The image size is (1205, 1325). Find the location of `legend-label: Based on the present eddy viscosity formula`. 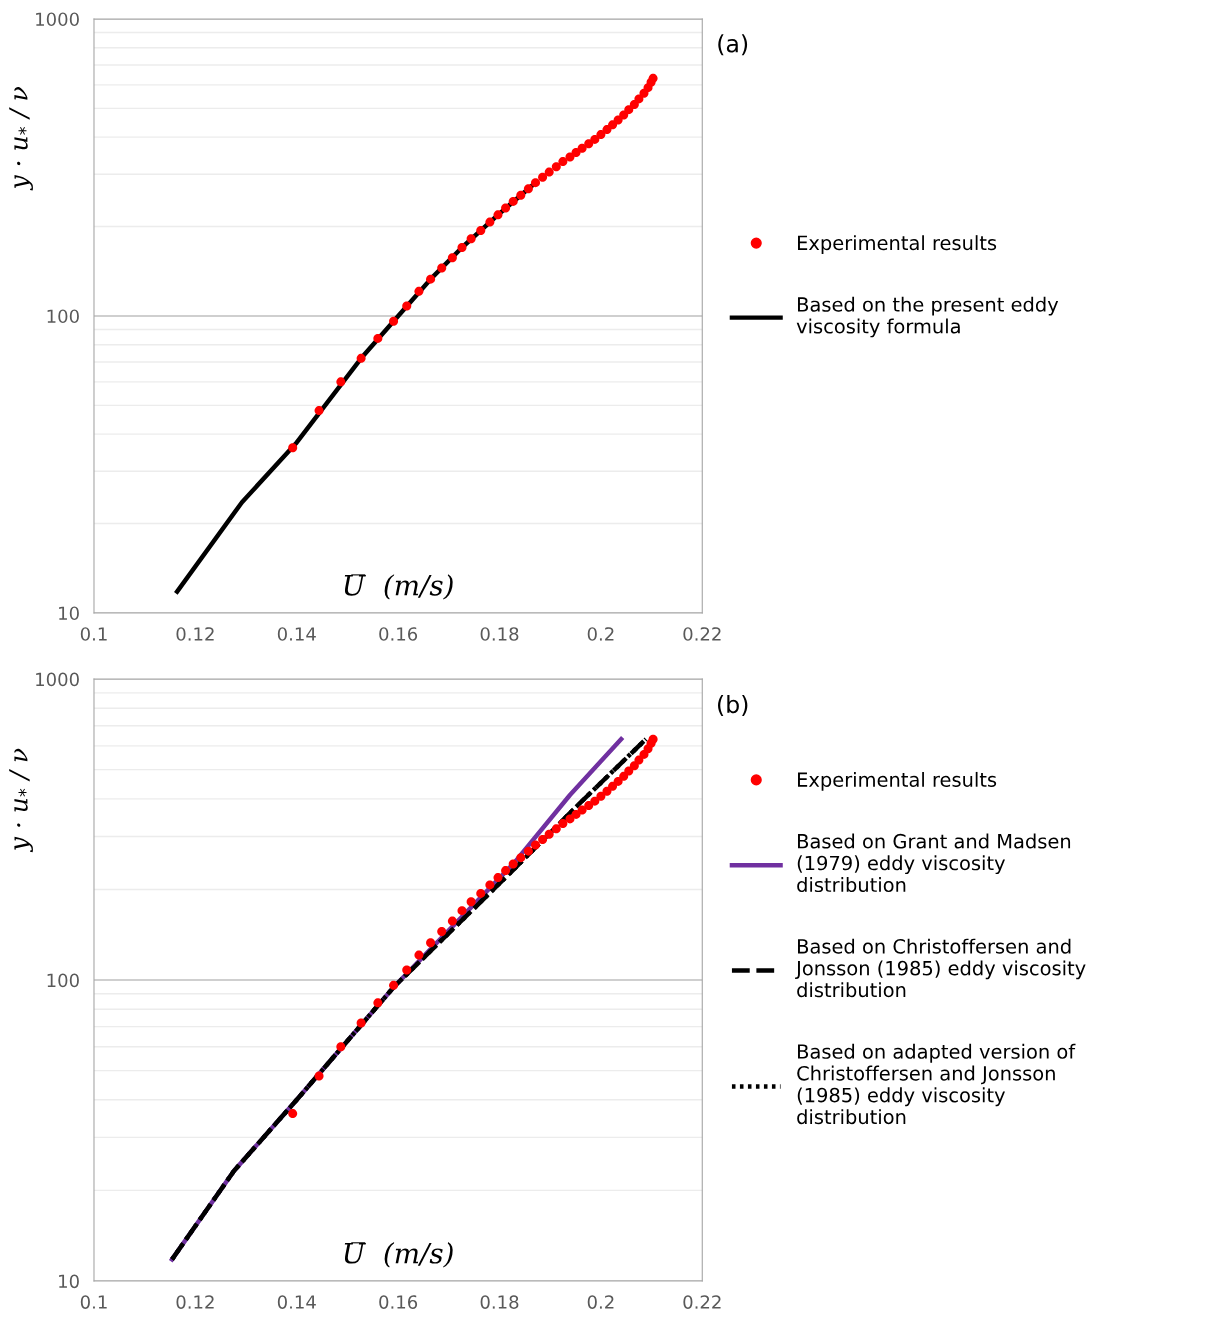

legend-label: Based on the present eddy viscosity formula is located at coordinates (927, 317).